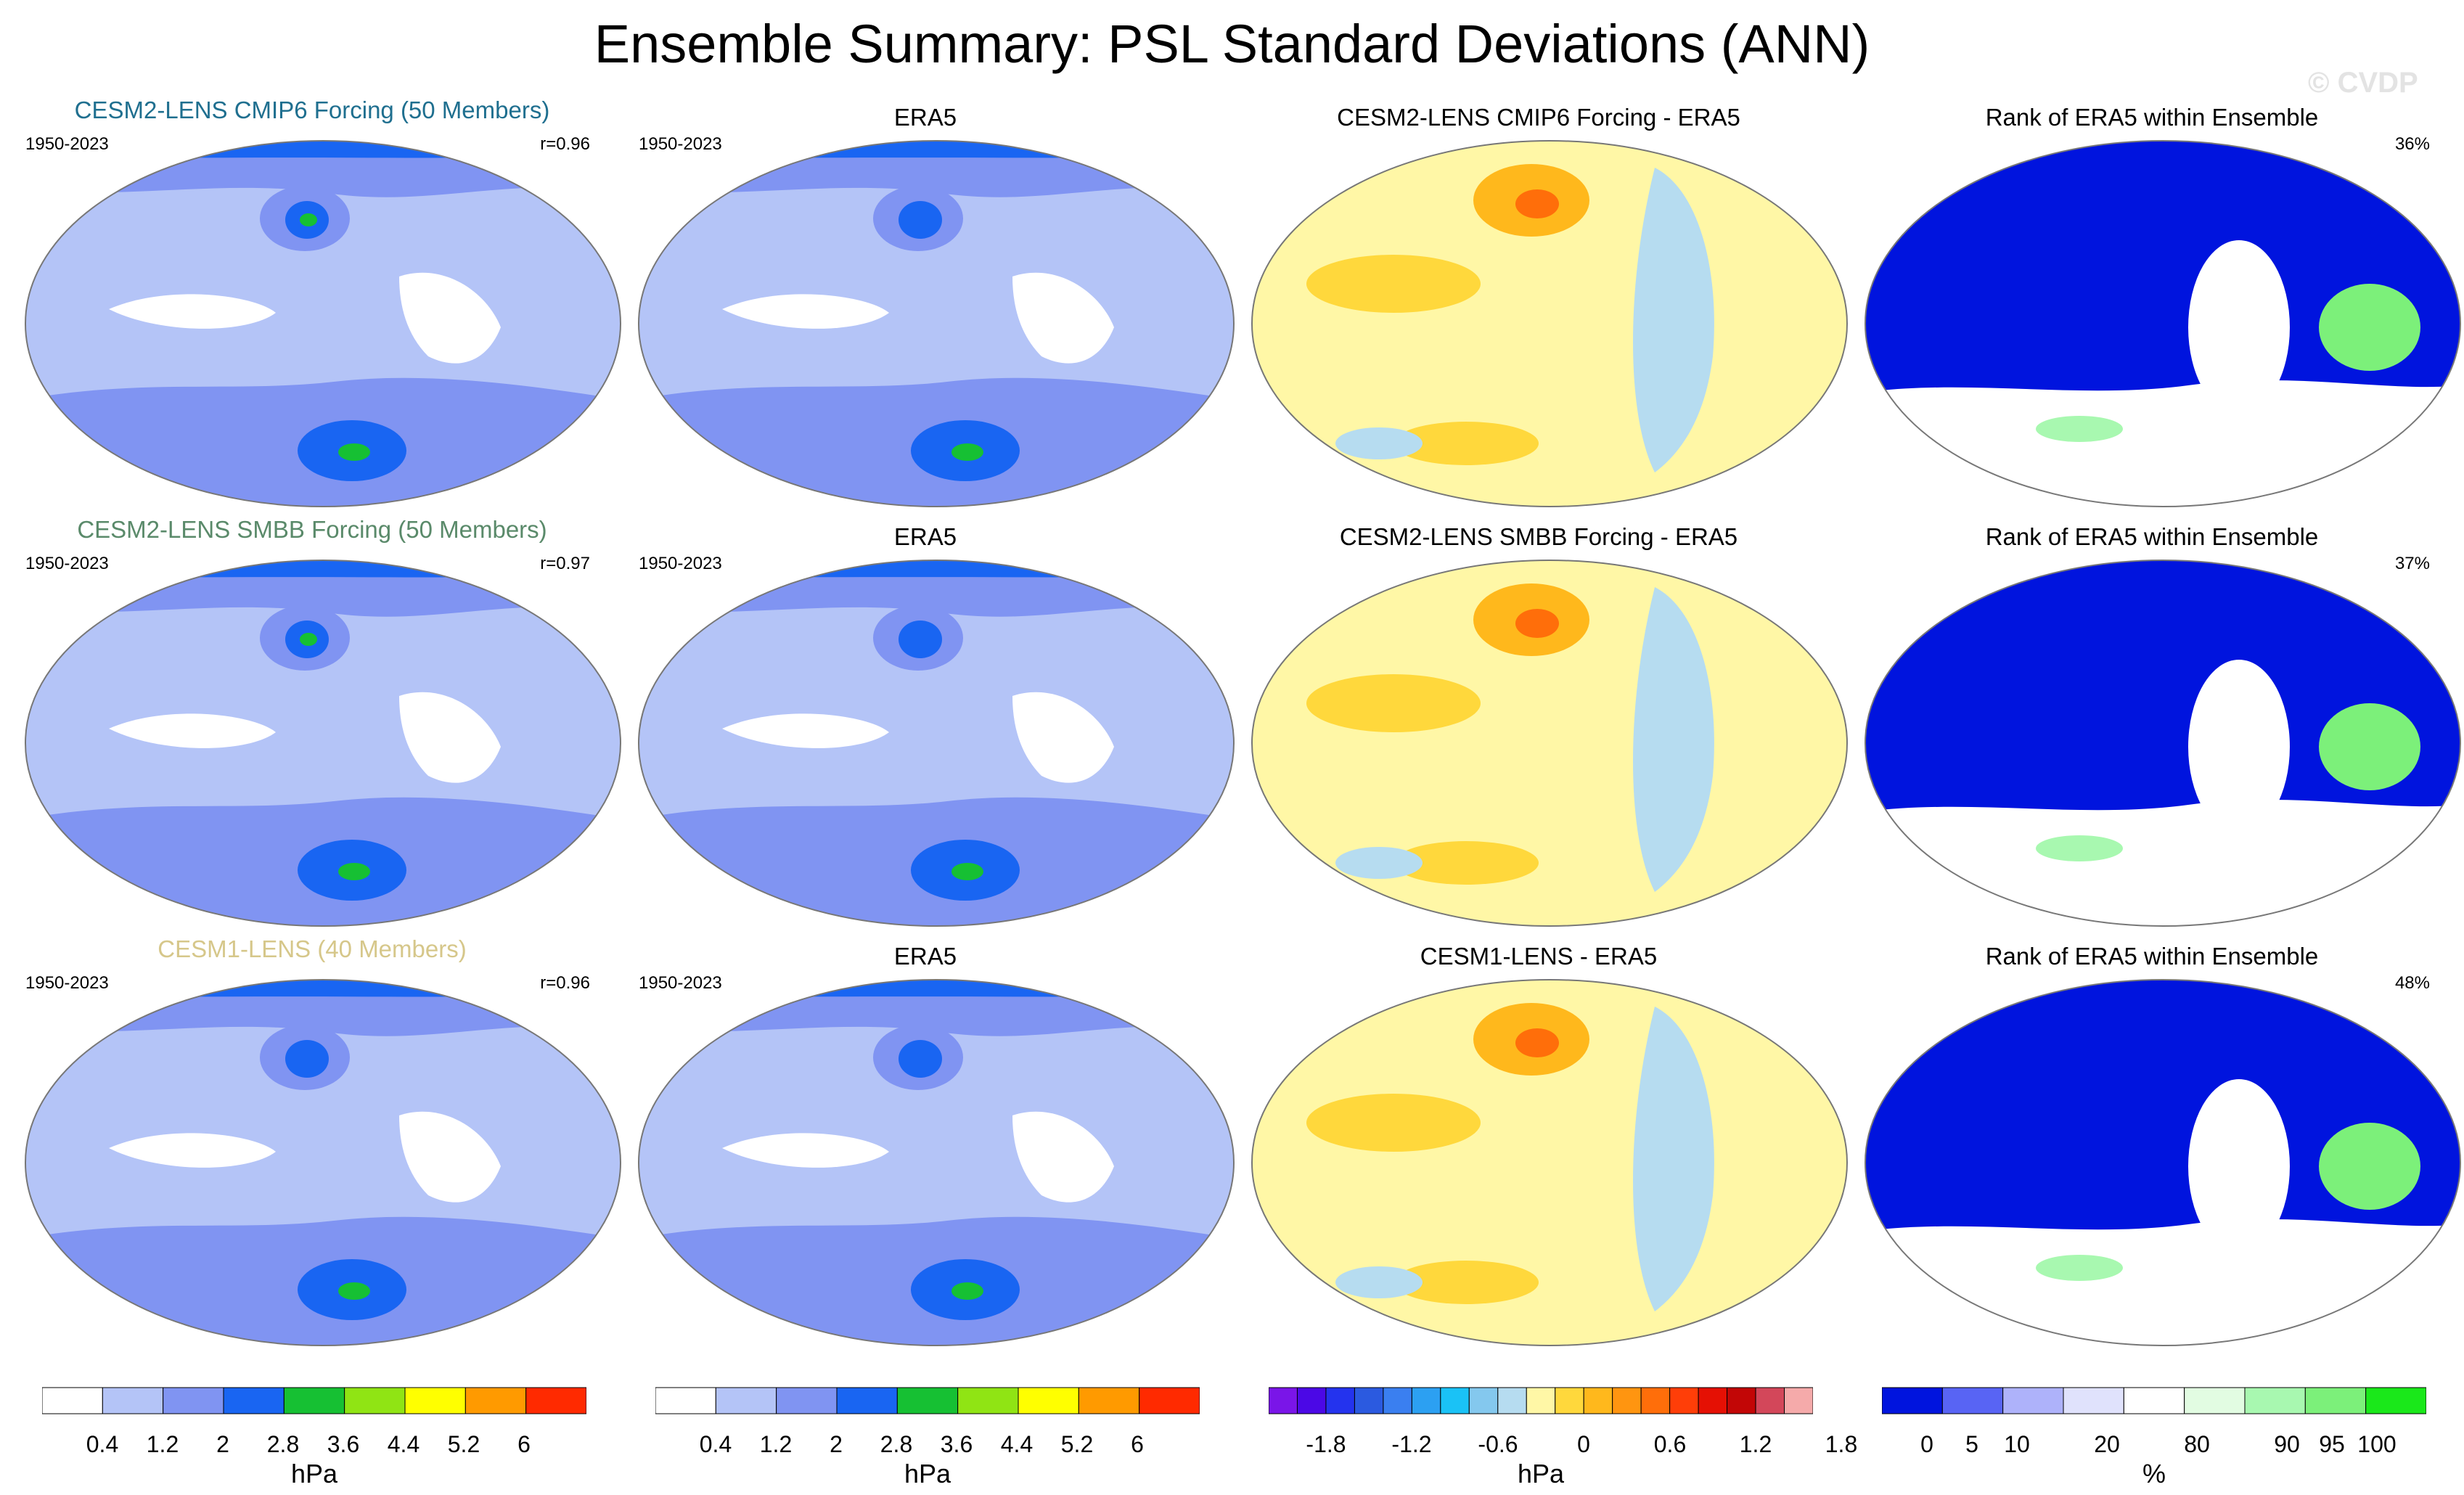  I want to click on cbar-tick: 2, so click(223, 1444).